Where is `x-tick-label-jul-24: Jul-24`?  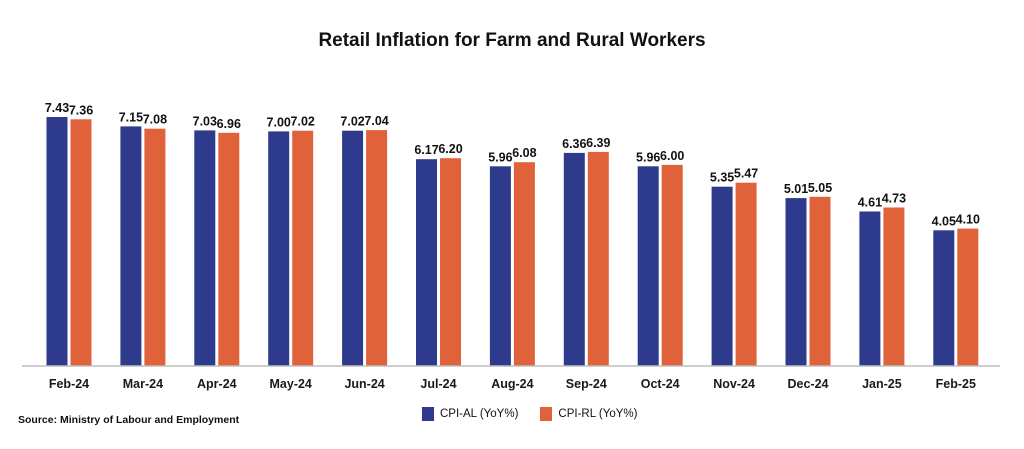 x-tick-label-jul-24: Jul-24 is located at coordinates (438, 384).